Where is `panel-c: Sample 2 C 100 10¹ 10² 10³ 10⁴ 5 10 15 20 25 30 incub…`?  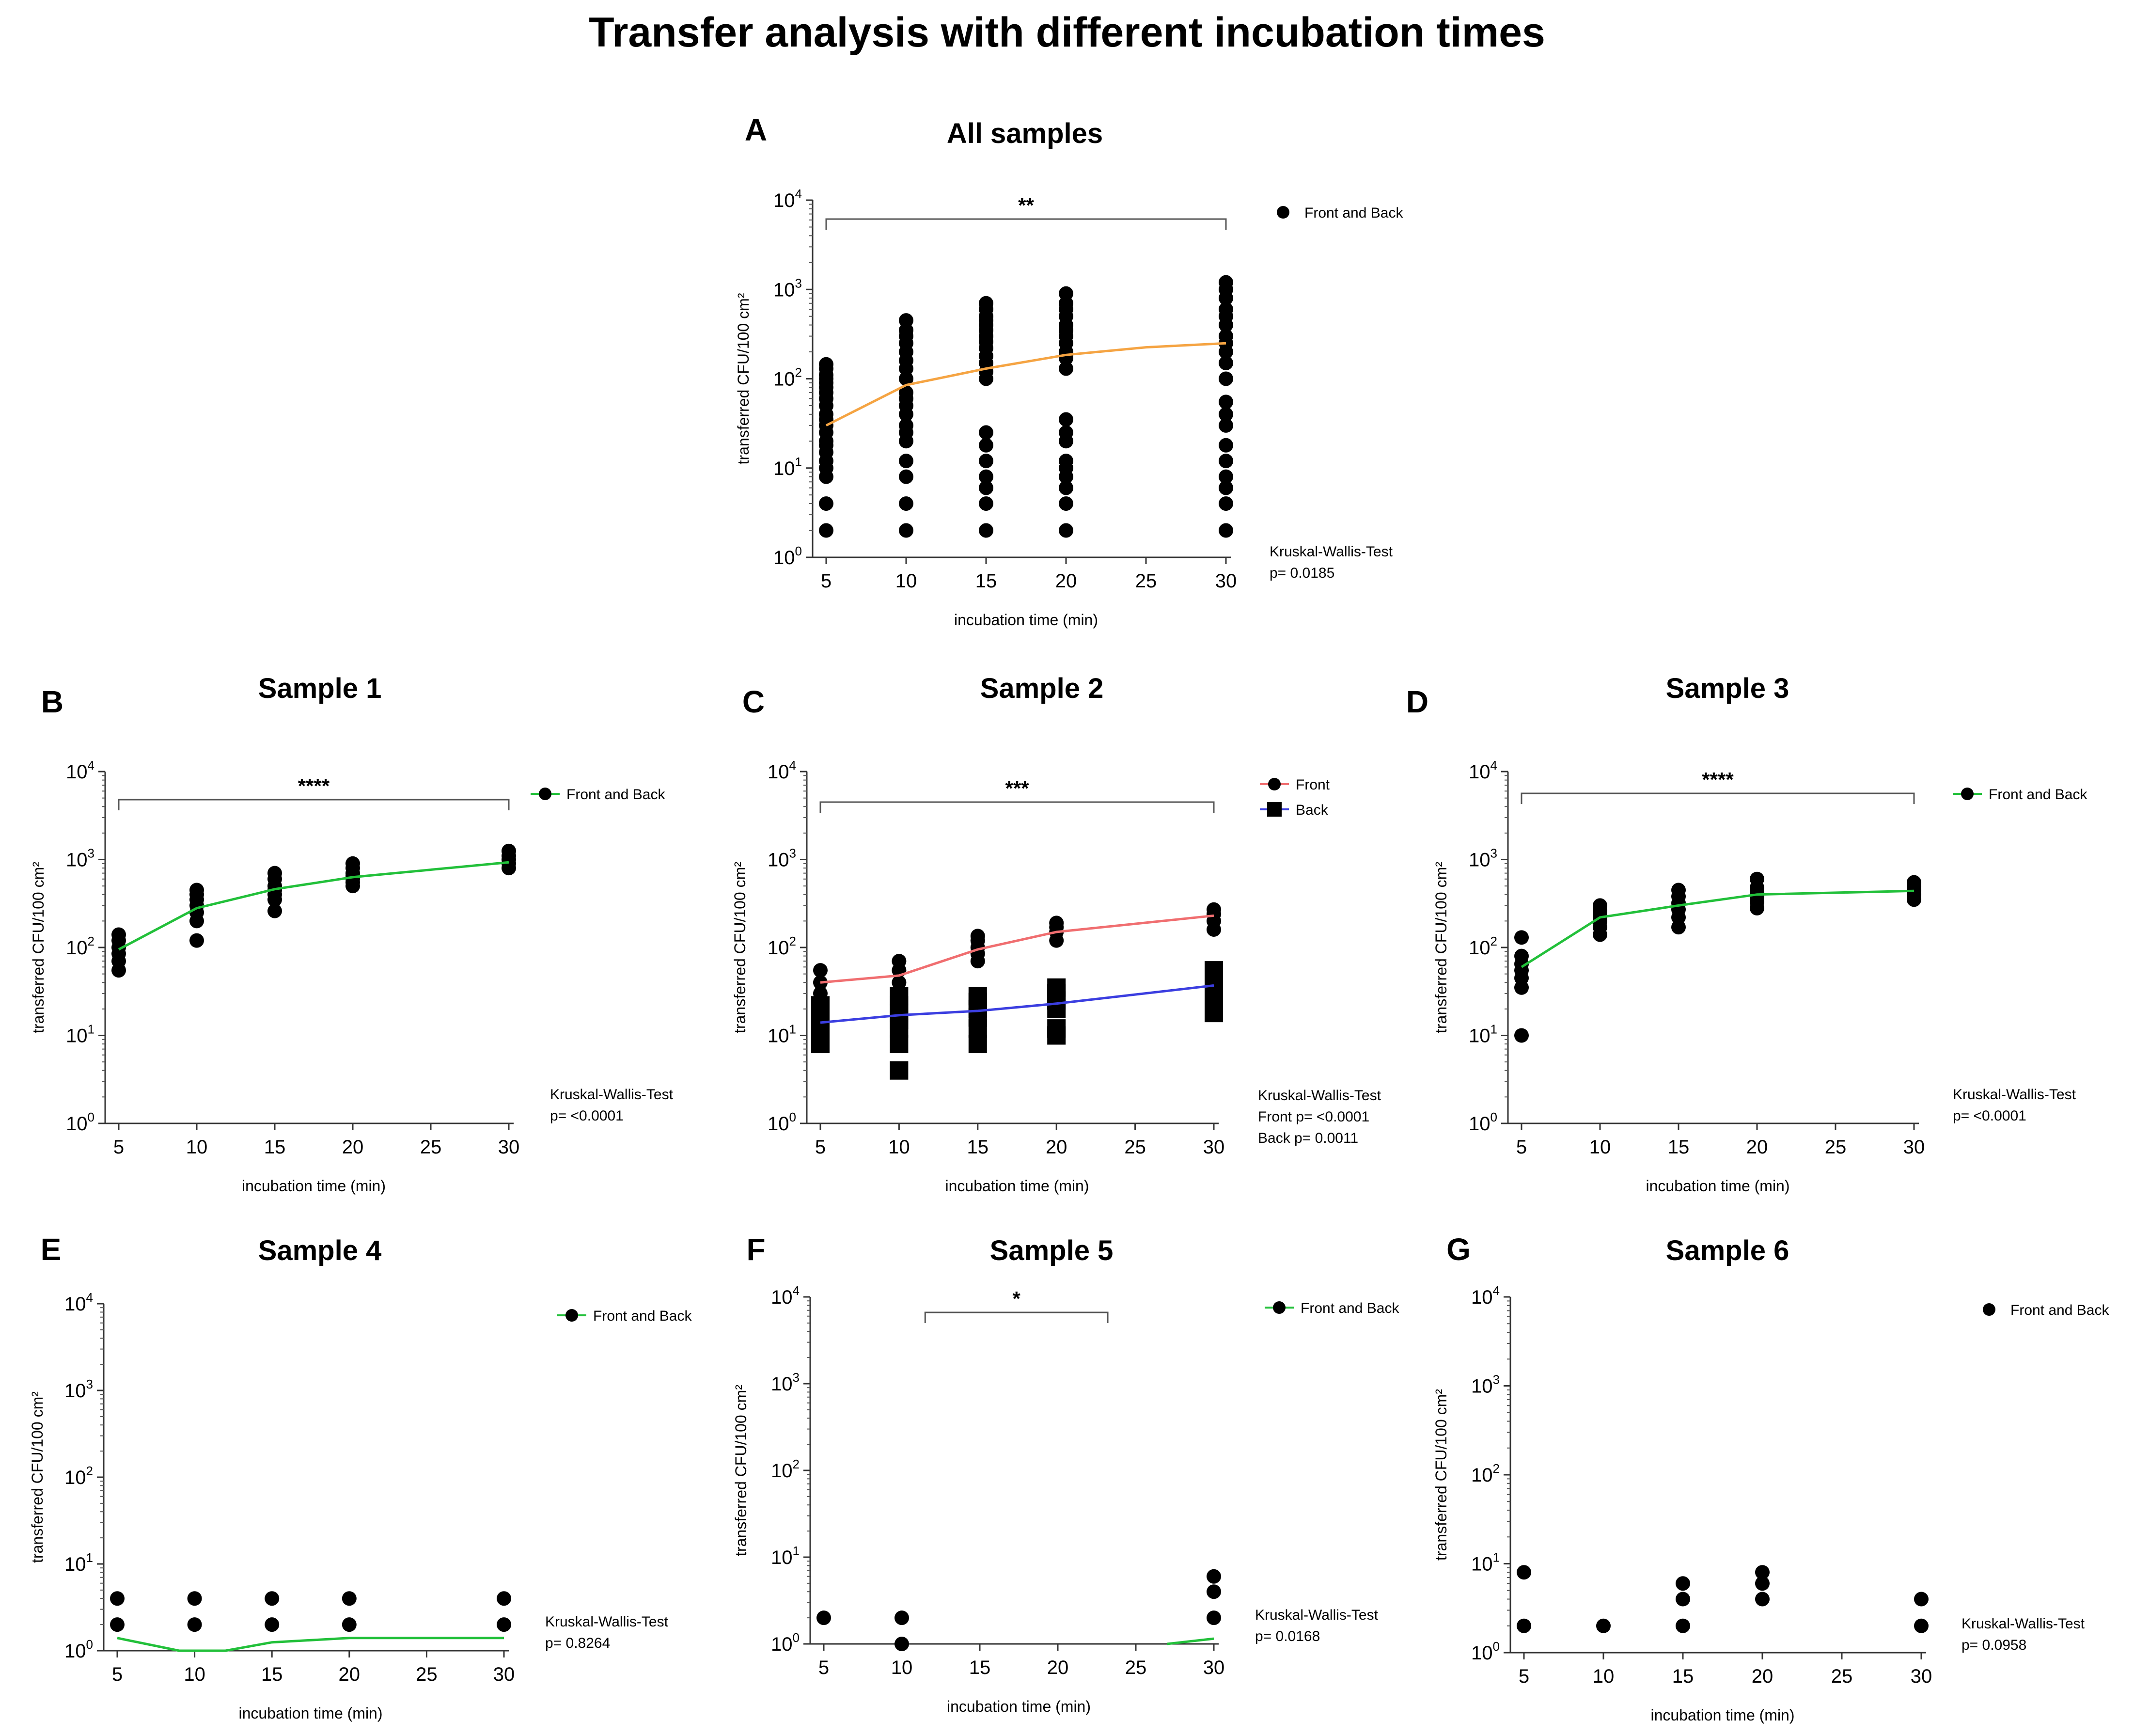
panel-c: Sample 2 C 100 10¹ 10² 10³ 10⁴ 5 10 15 20 25 30 incub… is located at coordinates (1056, 934).